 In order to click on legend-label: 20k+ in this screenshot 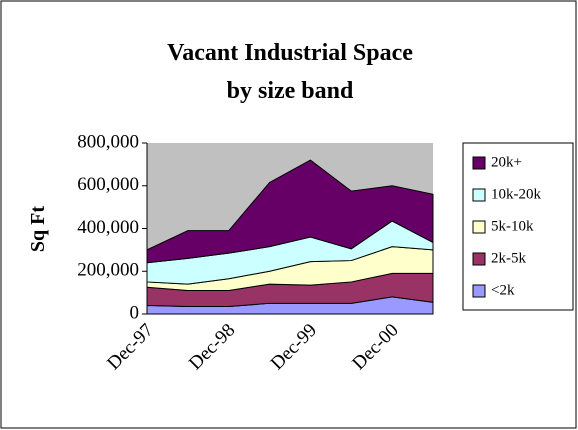, I will do `click(506, 162)`.